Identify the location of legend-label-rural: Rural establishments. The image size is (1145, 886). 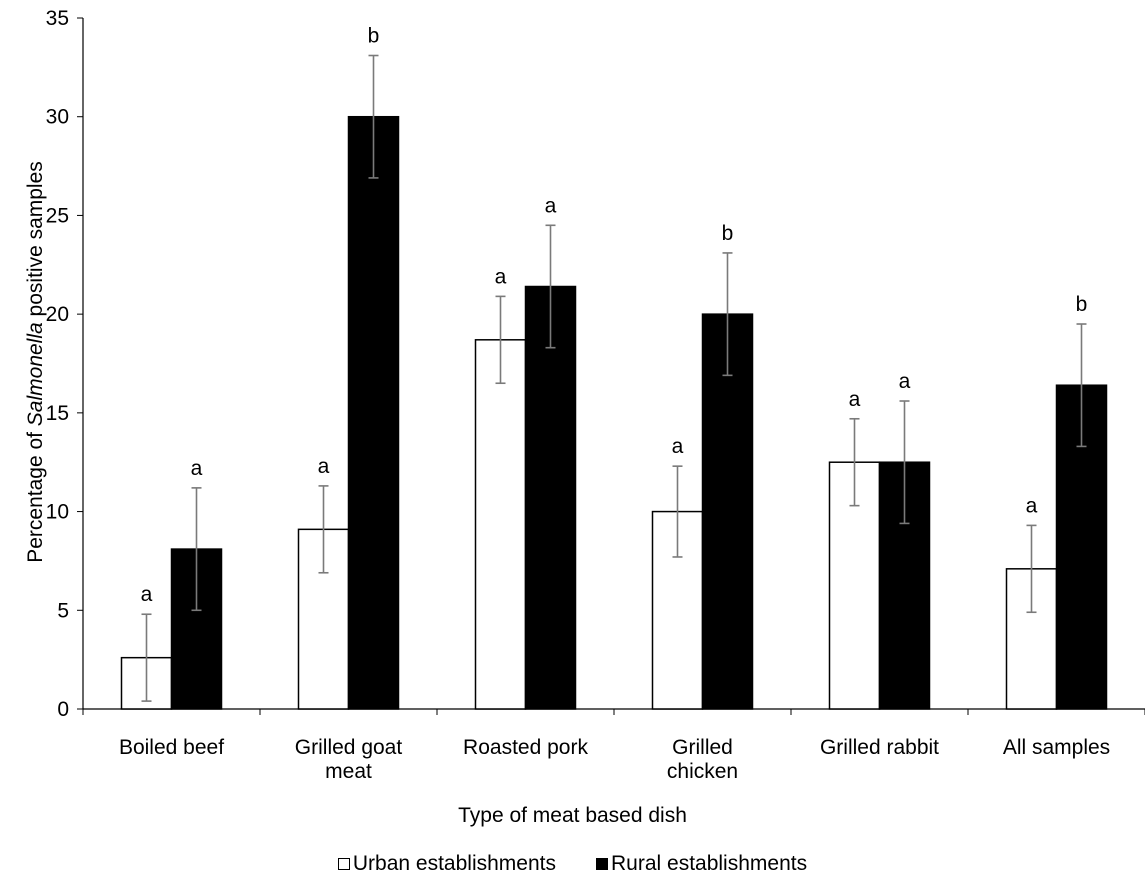
(709, 863).